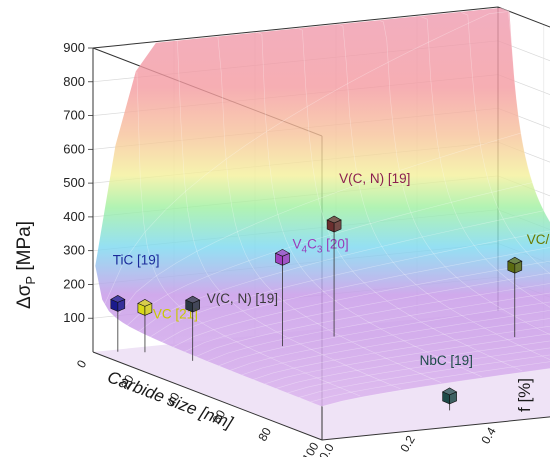  What do you see at coordinates (74, 216) in the screenshot?
I see `z-tick-label: 400` at bounding box center [74, 216].